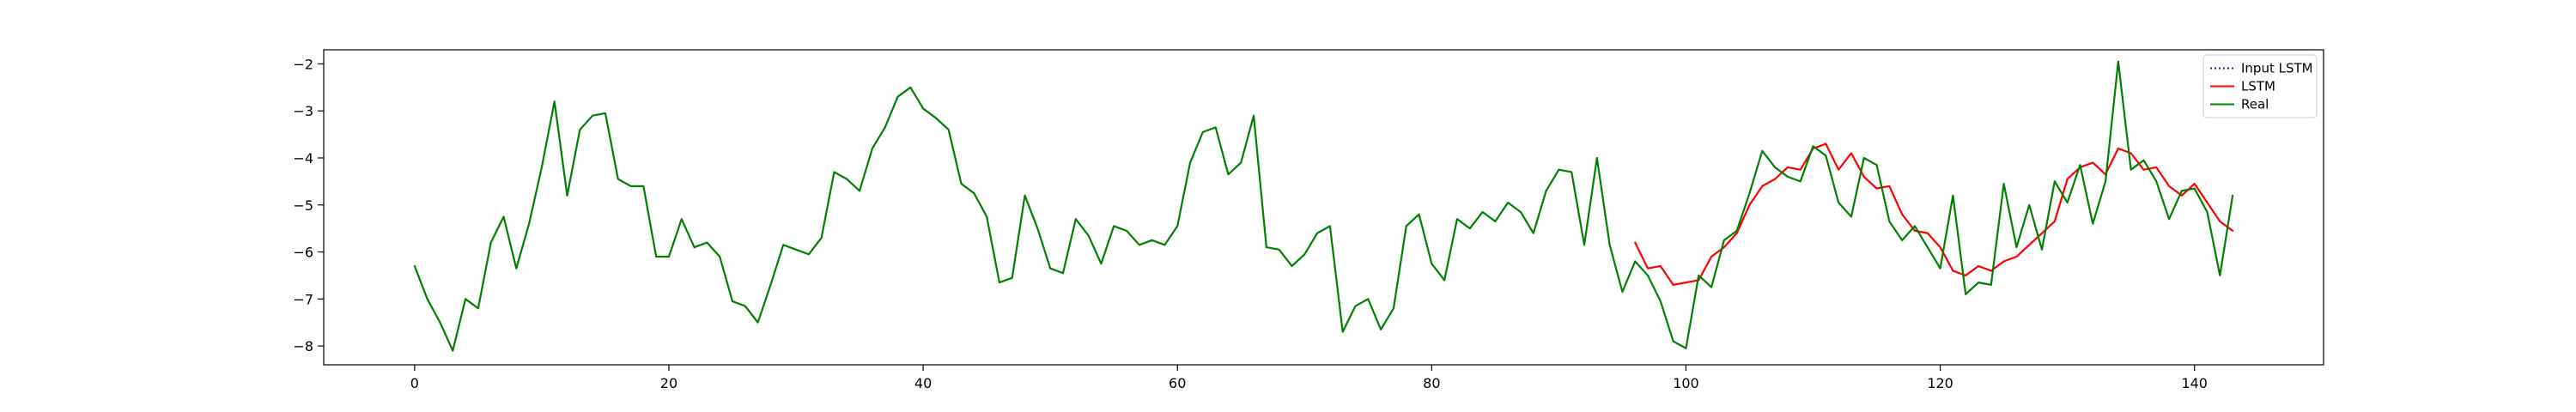  Describe the element at coordinates (1431, 383) in the screenshot. I see `x-tick-label: 80` at that location.